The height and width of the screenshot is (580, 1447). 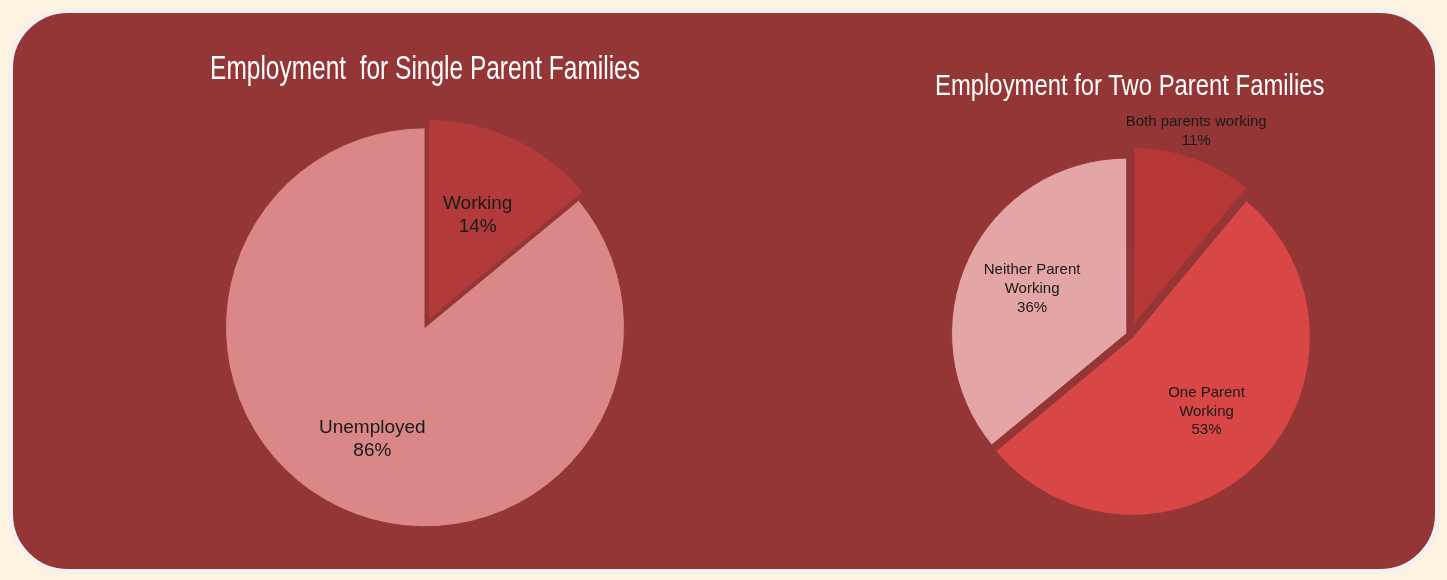 What do you see at coordinates (477, 226) in the screenshot?
I see `data-label: 14%` at bounding box center [477, 226].